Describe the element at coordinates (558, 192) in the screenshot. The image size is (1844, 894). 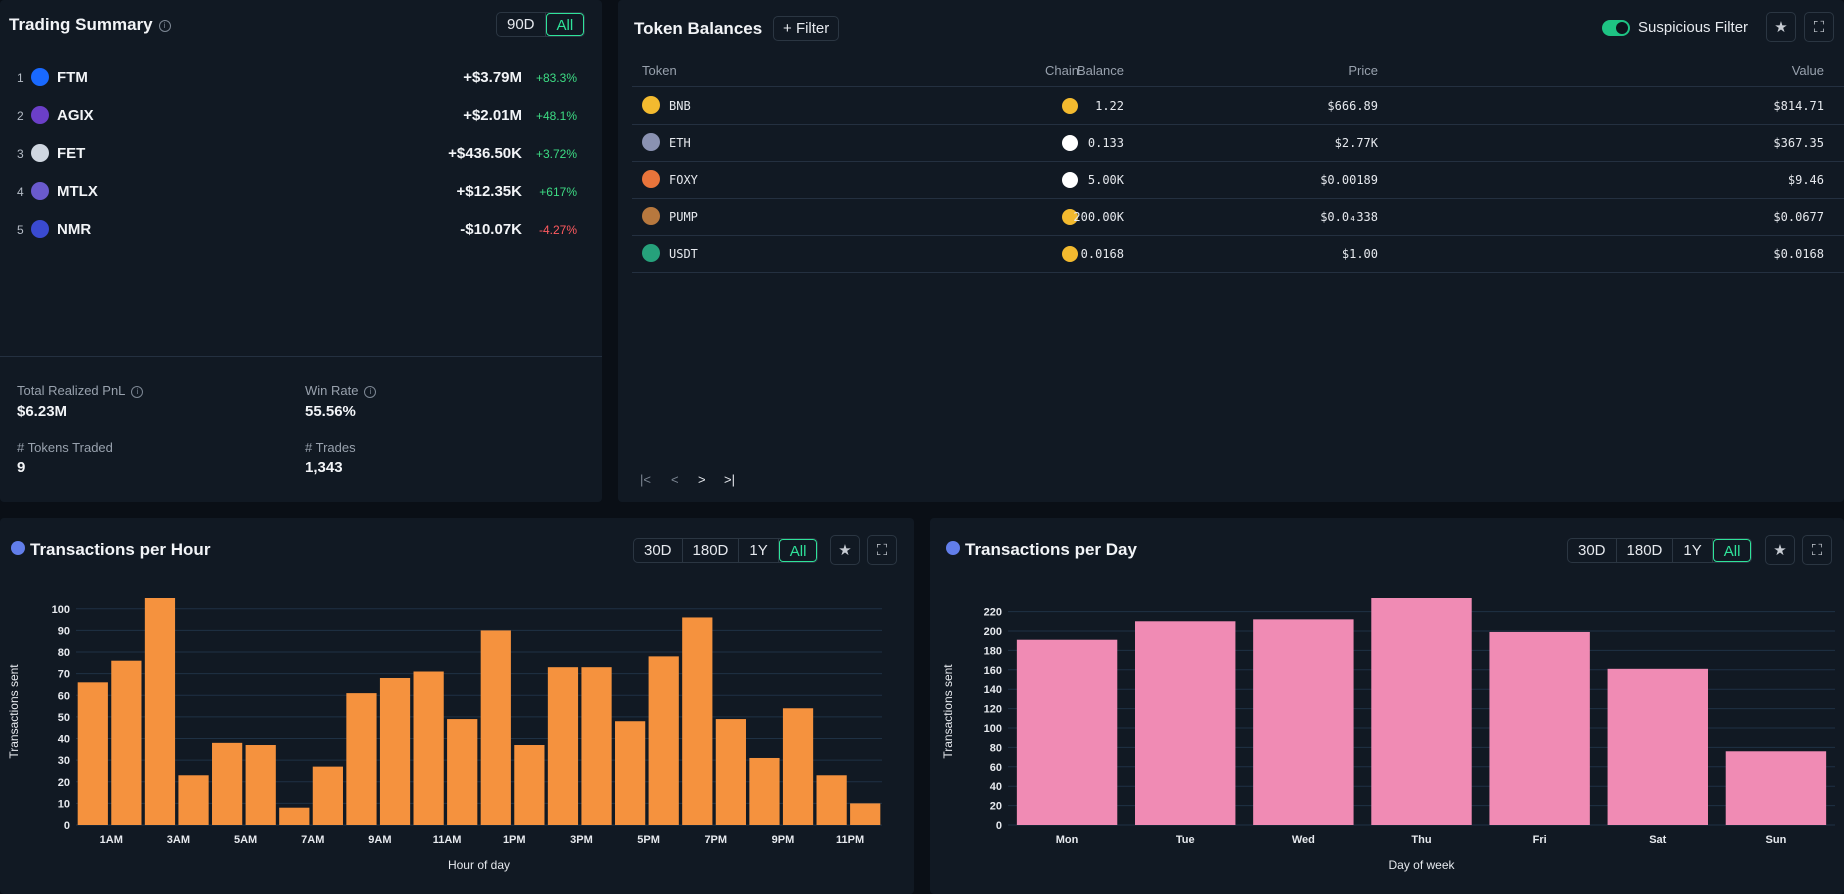
I see `pnl-percent: +617%` at that location.